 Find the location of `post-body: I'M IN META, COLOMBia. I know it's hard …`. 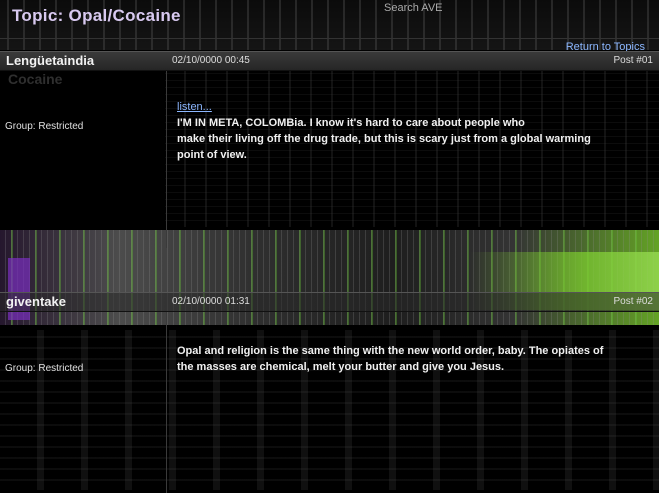

post-body: I'M IN META, COLOMBia. I know it's hard … is located at coordinates (397, 139).